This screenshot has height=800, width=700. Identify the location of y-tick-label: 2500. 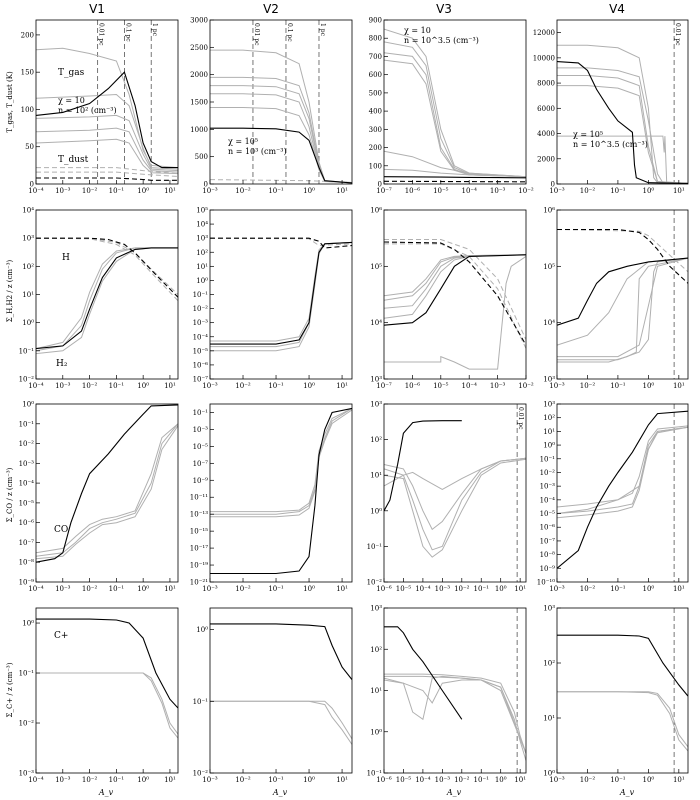
(199, 48).